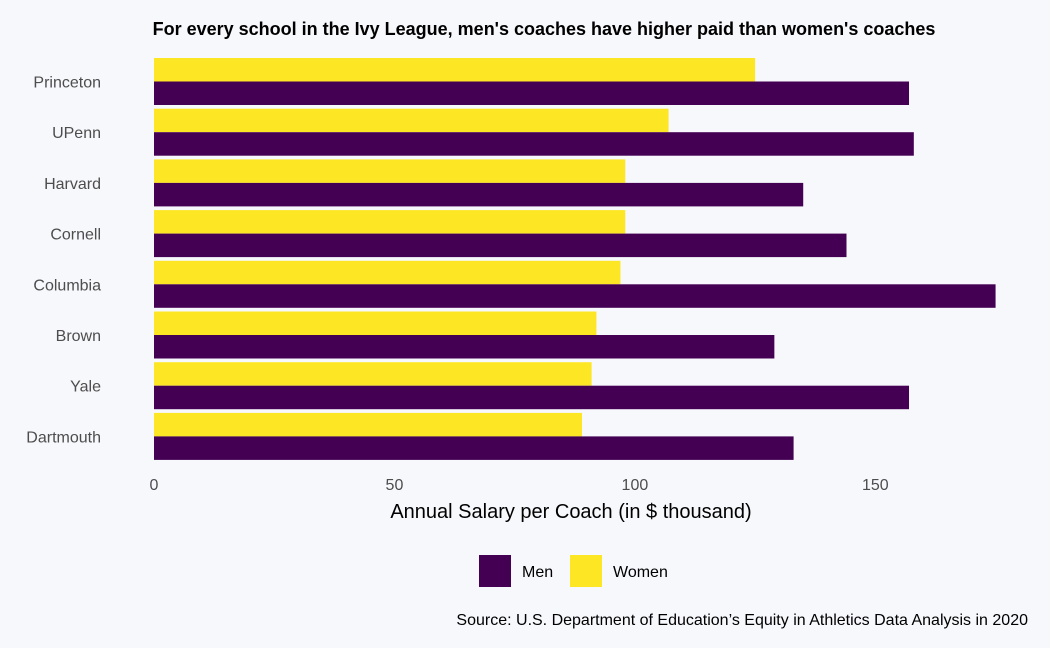  Describe the element at coordinates (390, 222) in the screenshot. I see `bar-women-cornell` at that location.